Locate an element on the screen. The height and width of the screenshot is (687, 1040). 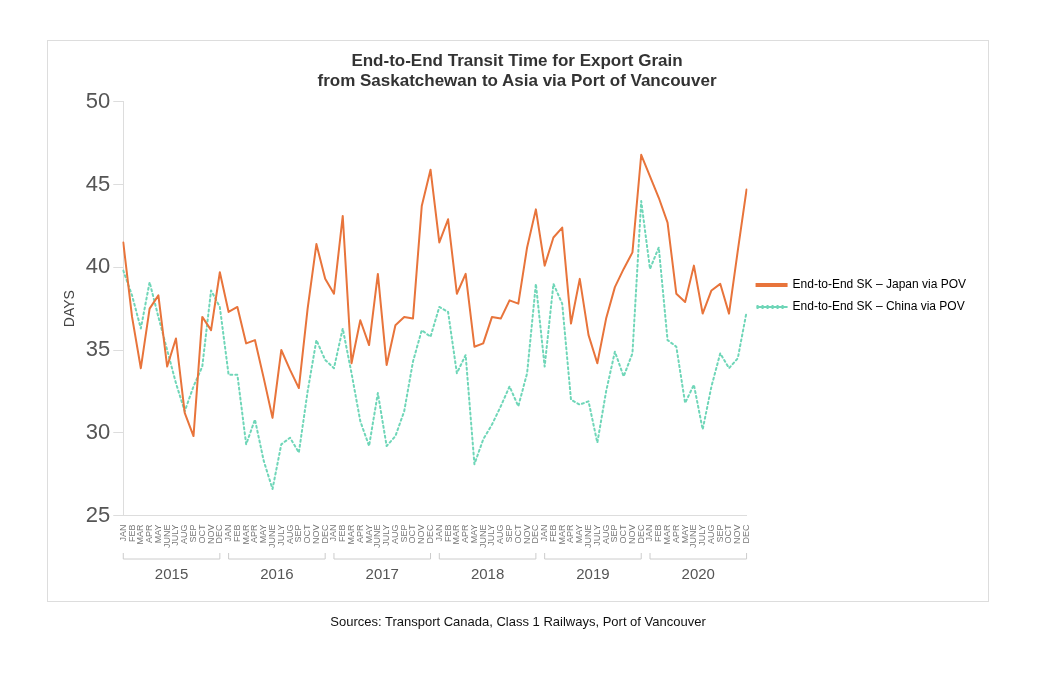
y-tick-label: 40 is located at coordinates (98, 266).